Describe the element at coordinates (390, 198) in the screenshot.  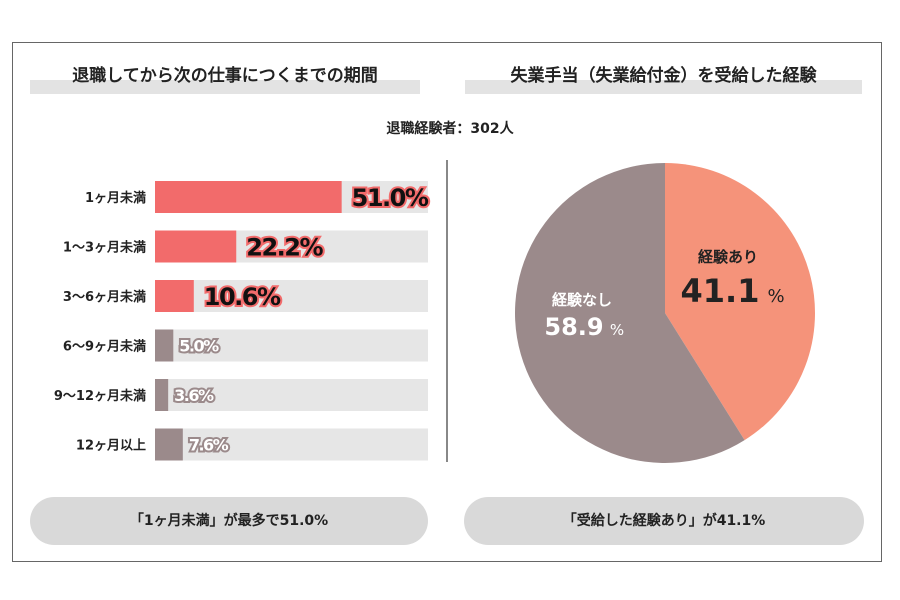
I see `bar-value-label: 51.0%` at that location.